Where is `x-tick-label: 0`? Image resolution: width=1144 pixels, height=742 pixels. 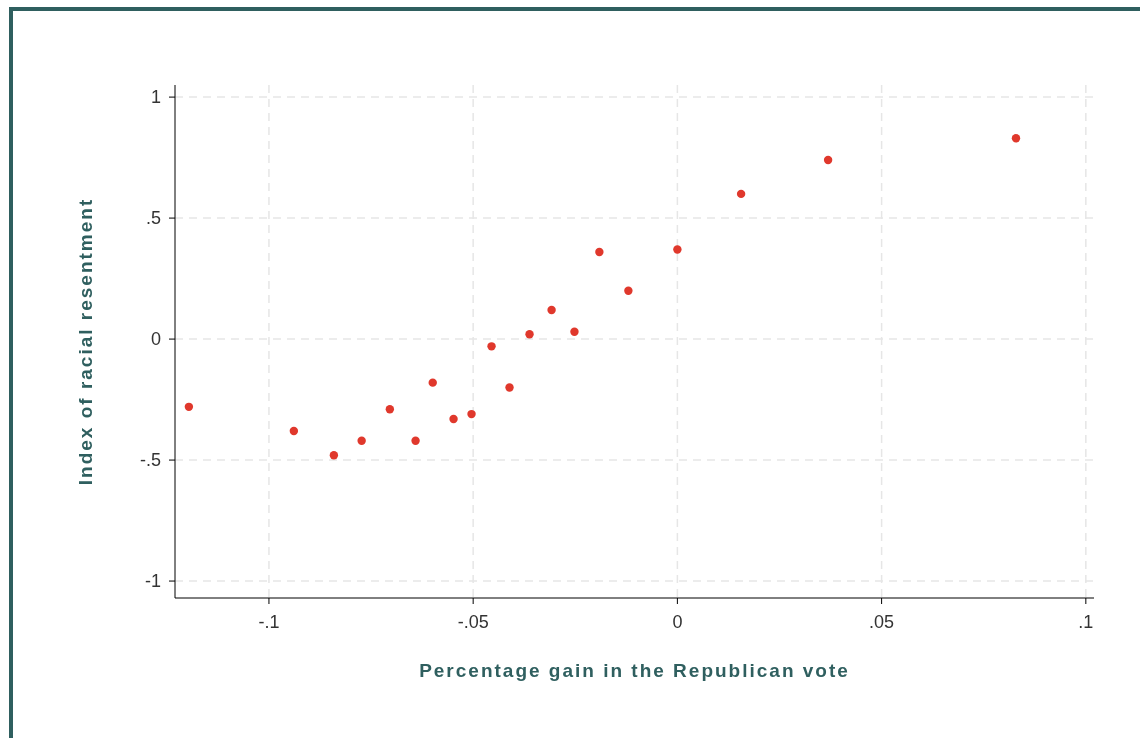
x-tick-label: 0 is located at coordinates (677, 622).